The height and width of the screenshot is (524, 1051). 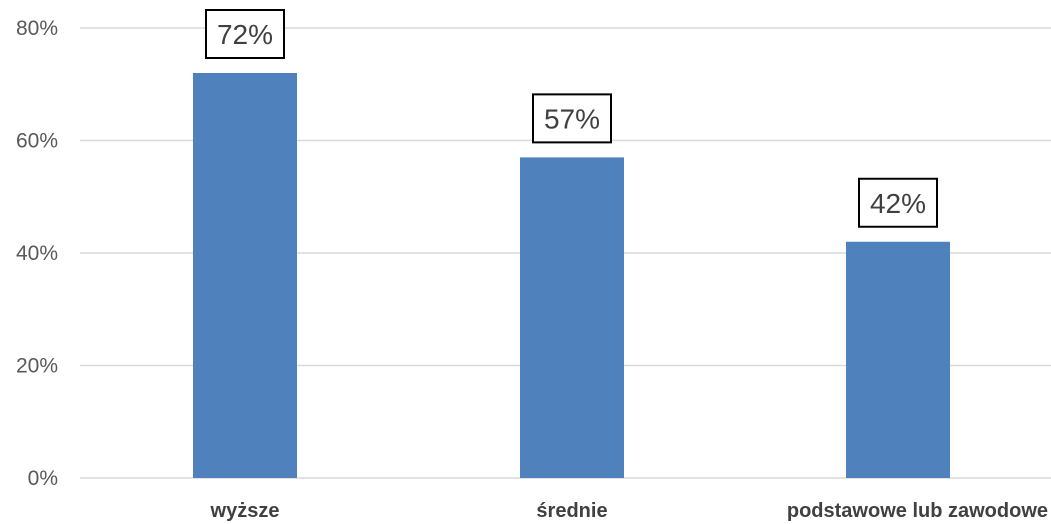 What do you see at coordinates (629, 511) in the screenshot?
I see `x-axis-category-labels: wyższe średnie podstawowe lub zawodowe` at bounding box center [629, 511].